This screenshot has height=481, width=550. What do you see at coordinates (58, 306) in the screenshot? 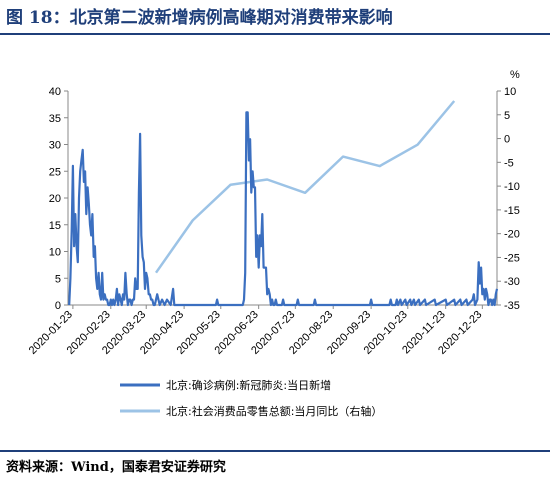
I see `left-tick-label: 0` at bounding box center [58, 306].